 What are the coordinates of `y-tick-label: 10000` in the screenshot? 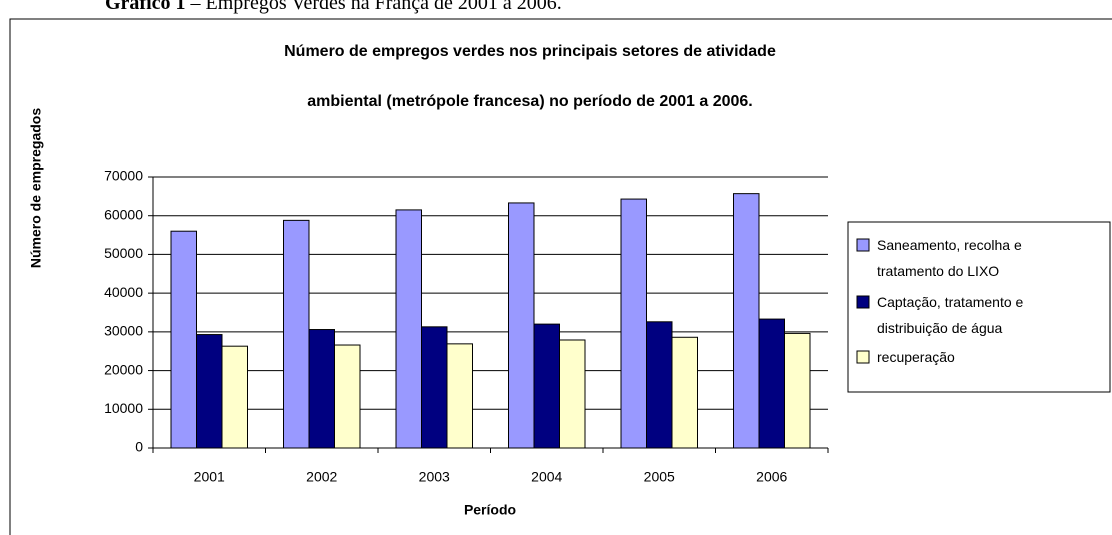 It's located at (123, 408).